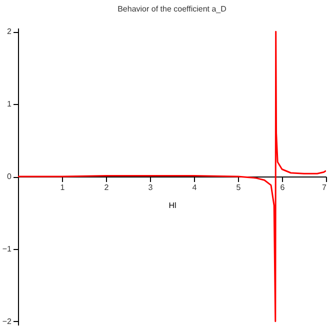  I want to click on y-tick-label: 0, so click(9, 176).